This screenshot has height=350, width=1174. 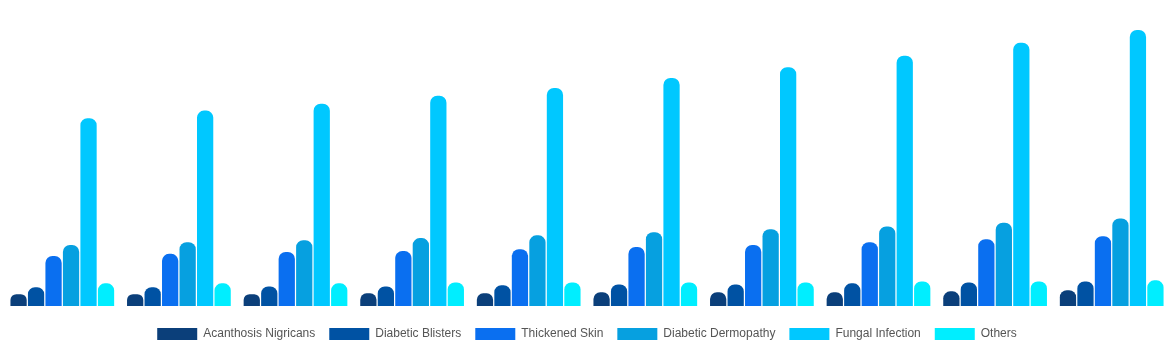 I want to click on legend-label: Diabetic Blisters, so click(x=418, y=333).